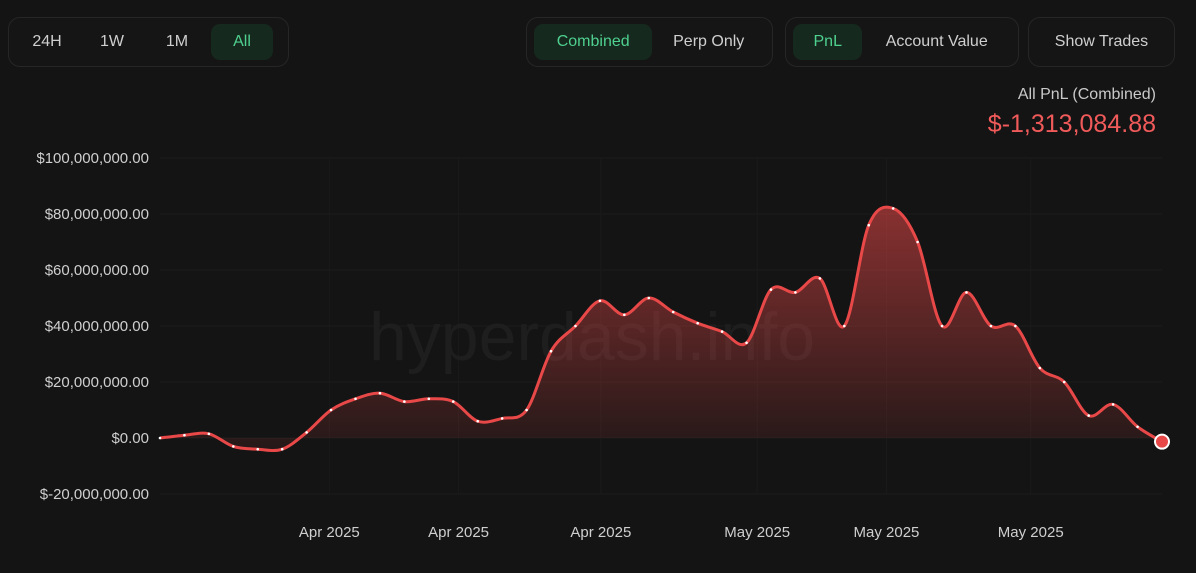 The image size is (1196, 573). What do you see at coordinates (593, 42) in the screenshot?
I see `combined-button: Combined` at bounding box center [593, 42].